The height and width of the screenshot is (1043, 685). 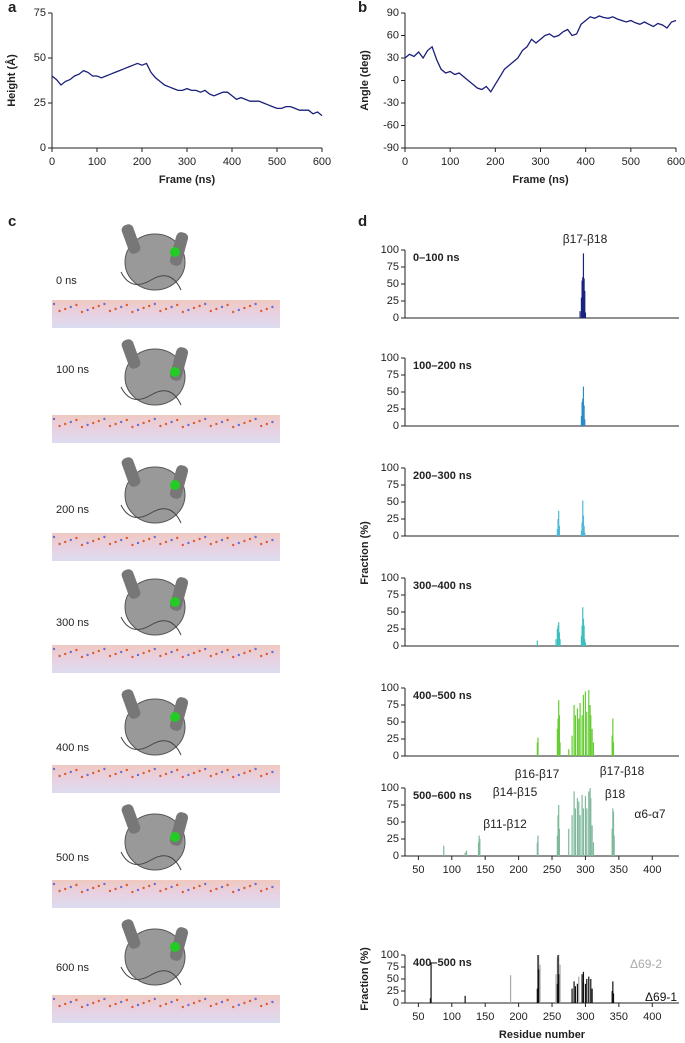 What do you see at coordinates (391, 125) in the screenshot?
I see `y-tick-label: -60` at bounding box center [391, 125].